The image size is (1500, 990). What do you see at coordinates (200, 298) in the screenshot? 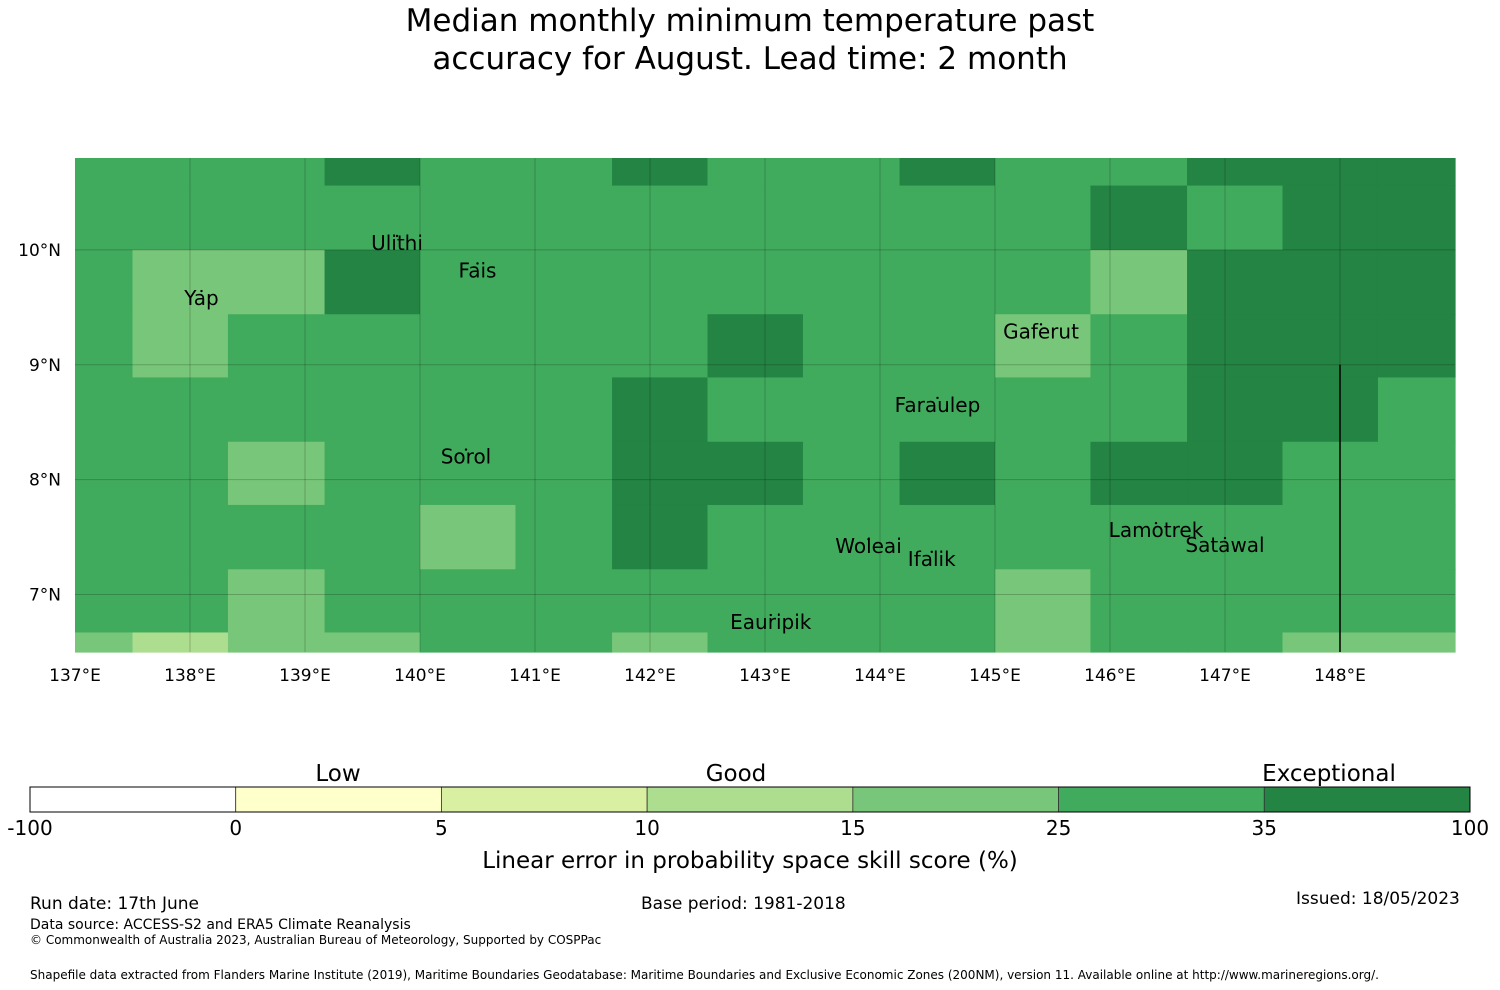
I see `island-label: Yap` at bounding box center [200, 298].